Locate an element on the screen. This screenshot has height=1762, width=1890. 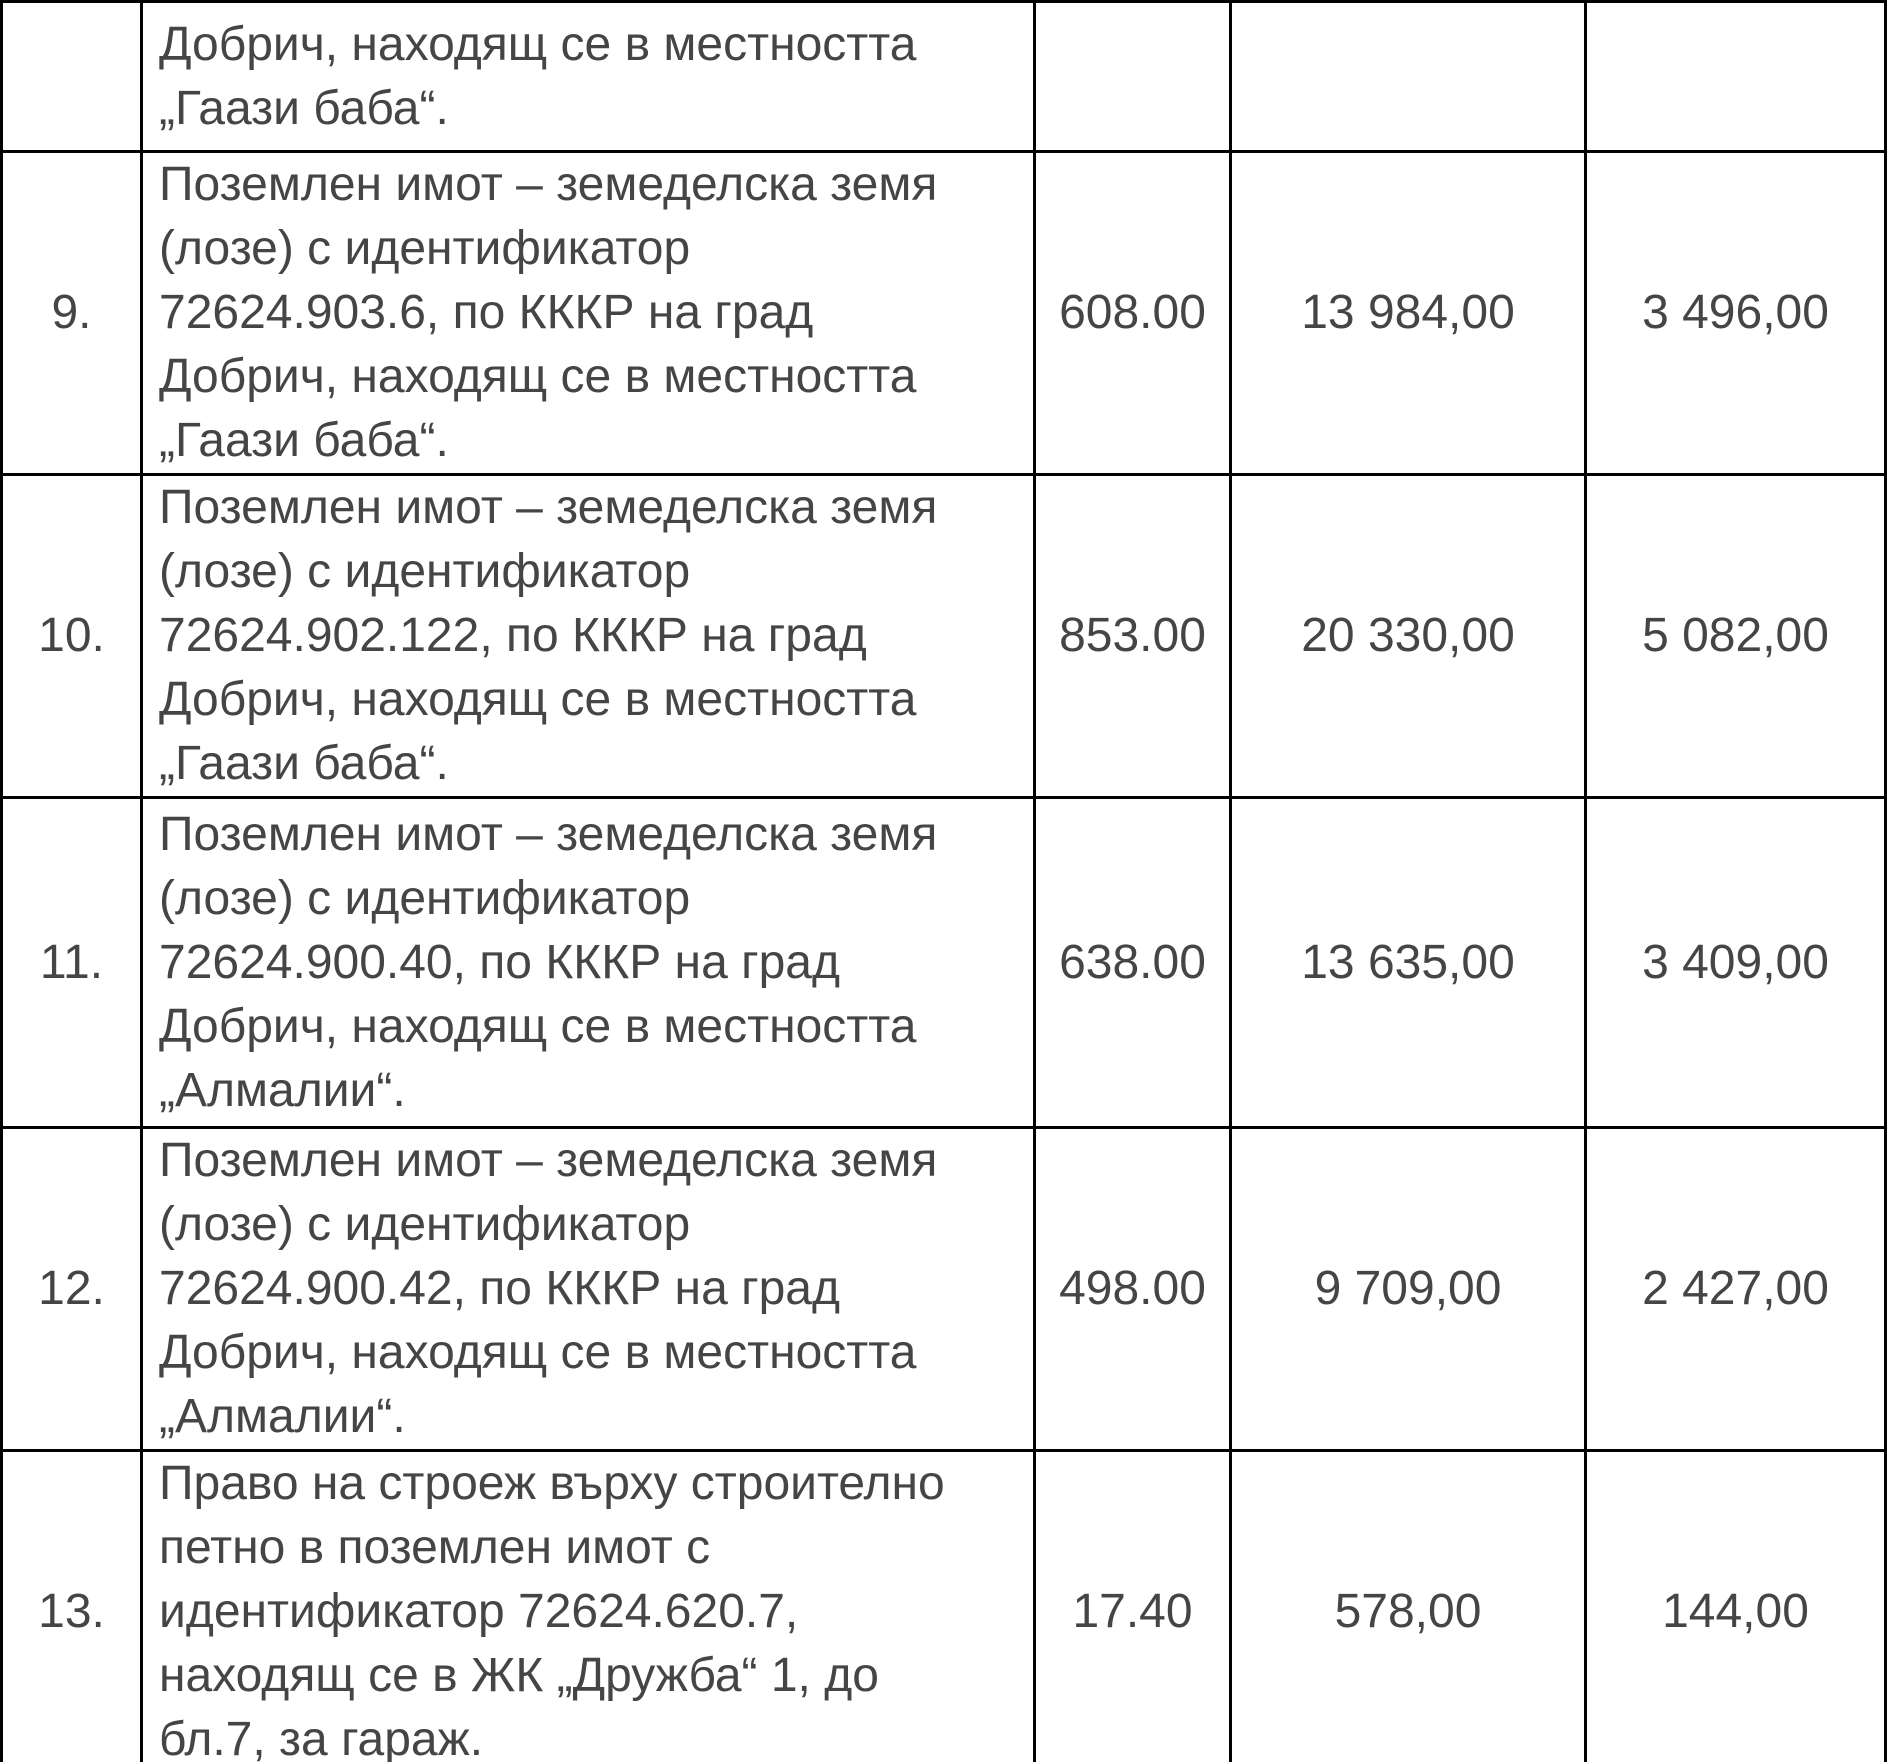
row-number-cell: 11. is located at coordinates (71, 962).